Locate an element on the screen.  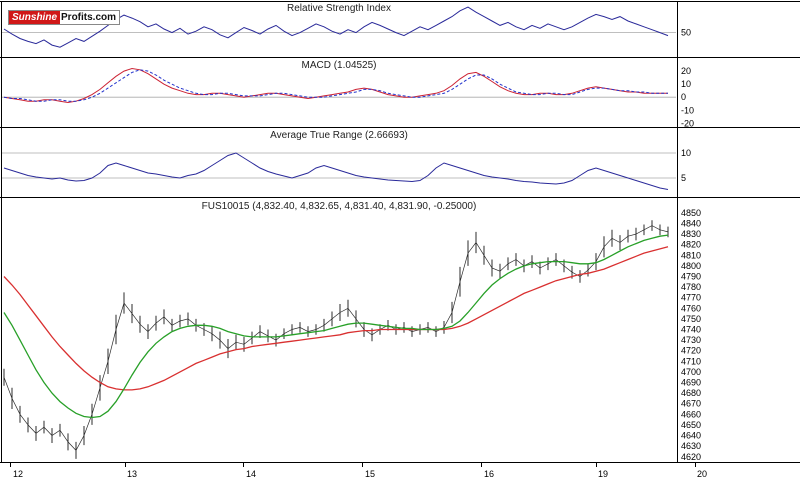
y-axis-label-macd: 10 is located at coordinates (686, 84).